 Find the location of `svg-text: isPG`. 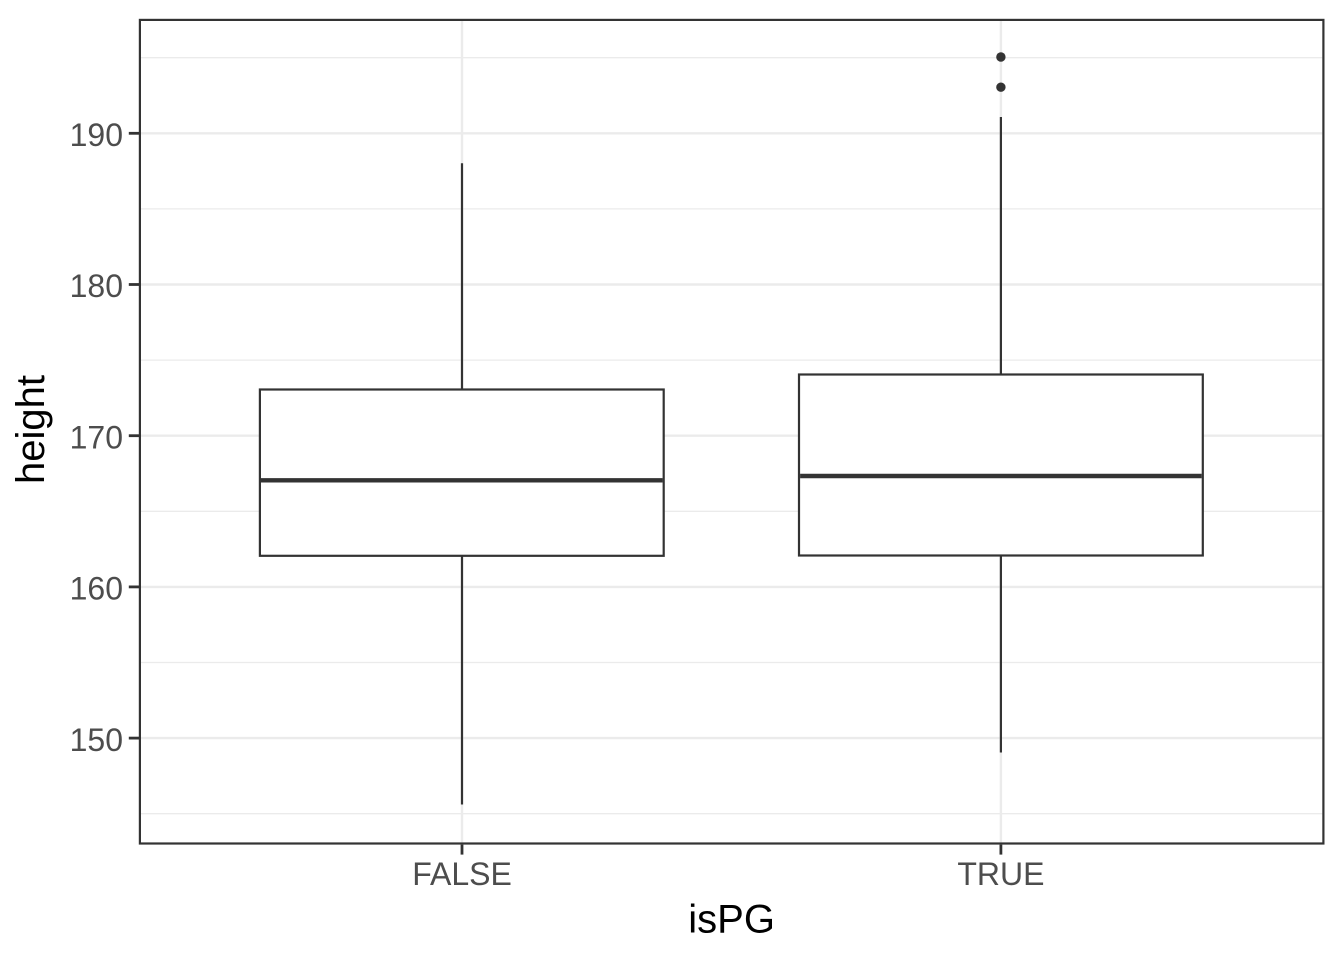

svg-text: isPG is located at coordinates (731, 920).